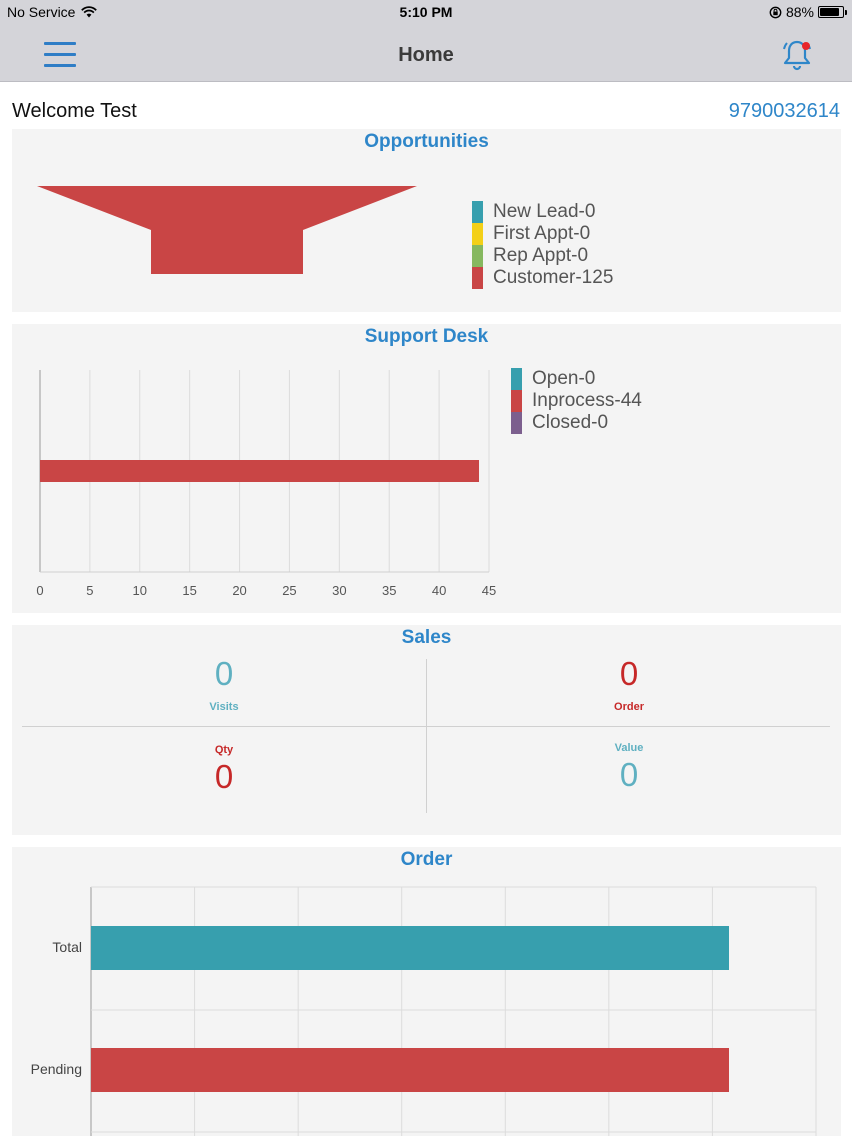 This screenshot has height=1136, width=852. I want to click on welcome-text: Welcome Test, so click(74, 111).